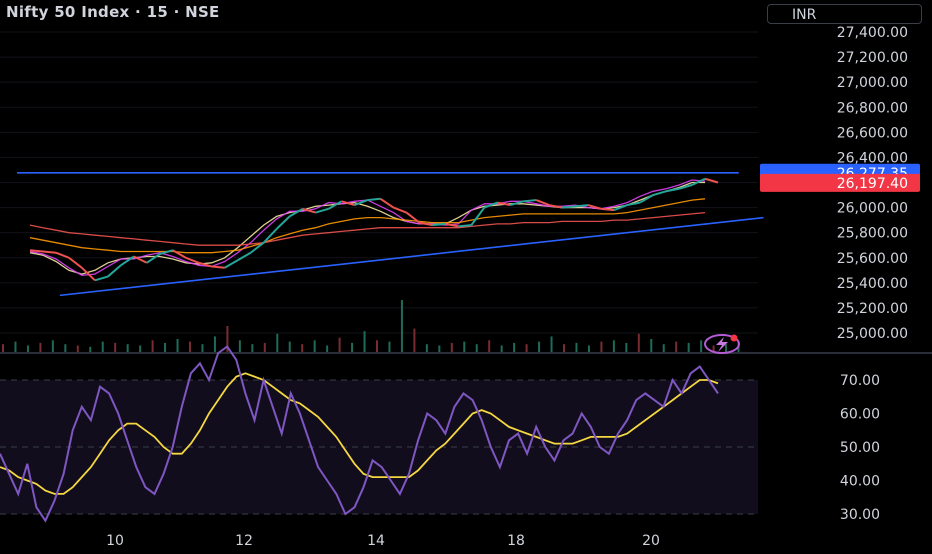 The image size is (932, 554). What do you see at coordinates (734, 338) in the screenshot?
I see `badge-alert-dot` at bounding box center [734, 338].